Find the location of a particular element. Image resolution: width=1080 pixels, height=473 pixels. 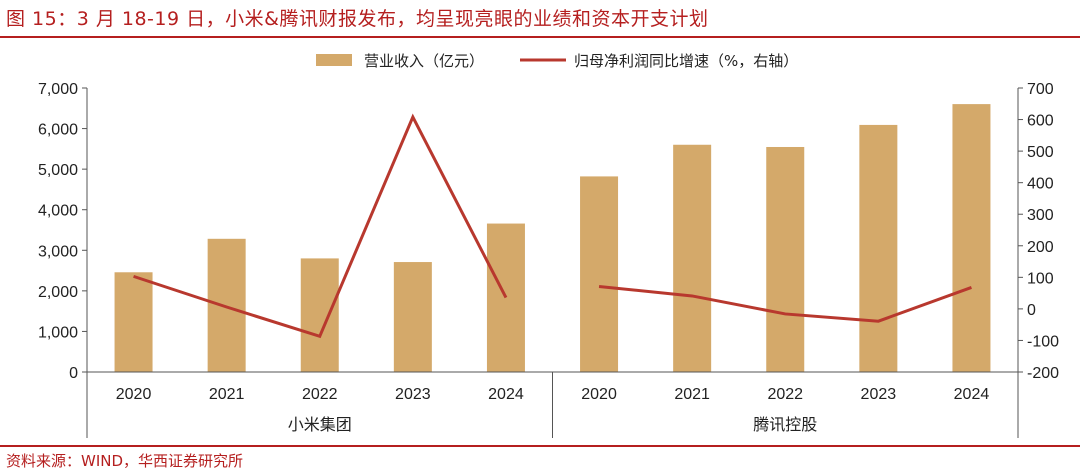

left-tick-label-1: 1,000 is located at coordinates (58, 332).